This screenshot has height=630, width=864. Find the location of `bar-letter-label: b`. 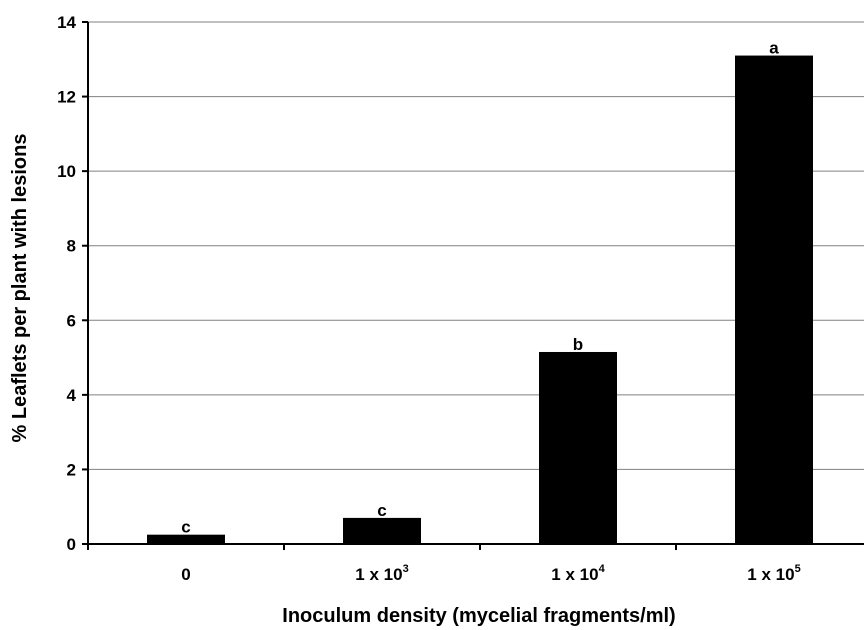

bar-letter-label: b is located at coordinates (578, 344).